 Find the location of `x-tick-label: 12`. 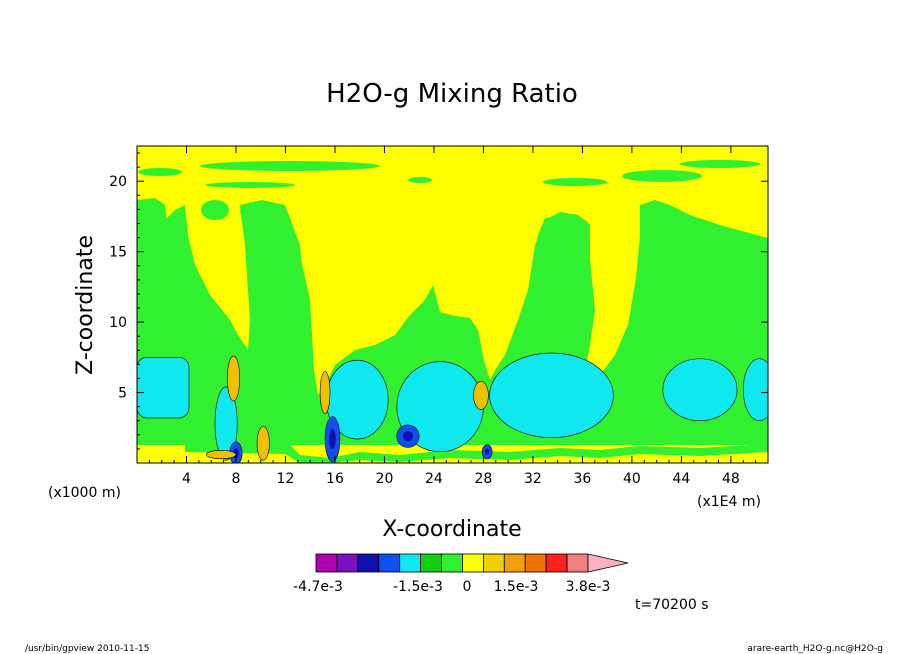

x-tick-label: 12 is located at coordinates (286, 479).